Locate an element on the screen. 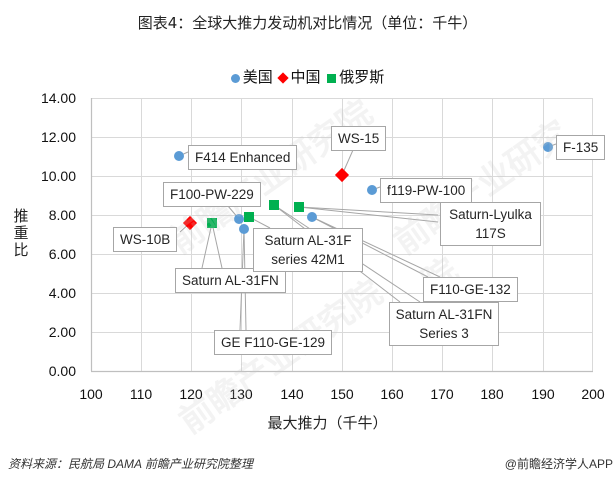 This screenshot has height=479, width=615. x-tick: 130 is located at coordinates (241, 394).